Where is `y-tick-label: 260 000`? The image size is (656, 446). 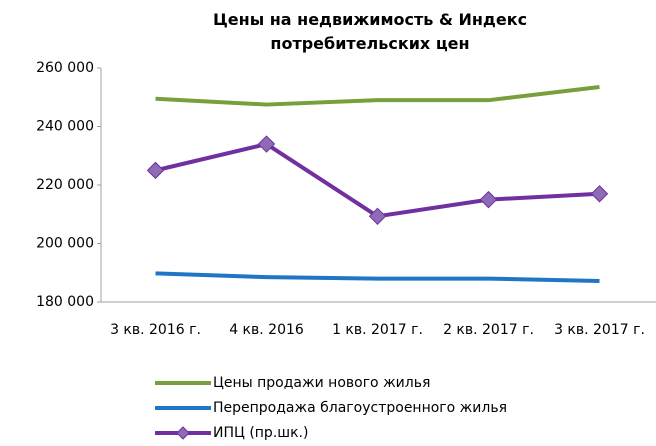 y-tick-label: 260 000 is located at coordinates (65, 68).